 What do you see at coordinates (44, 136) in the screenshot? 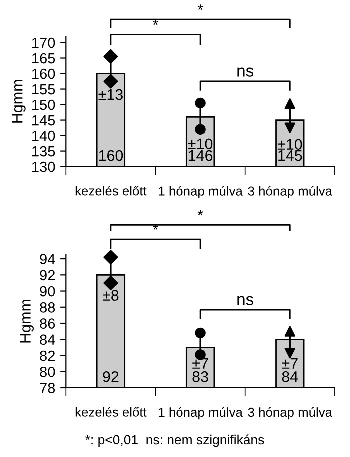
I see `y-tick-label: 140` at bounding box center [44, 136].